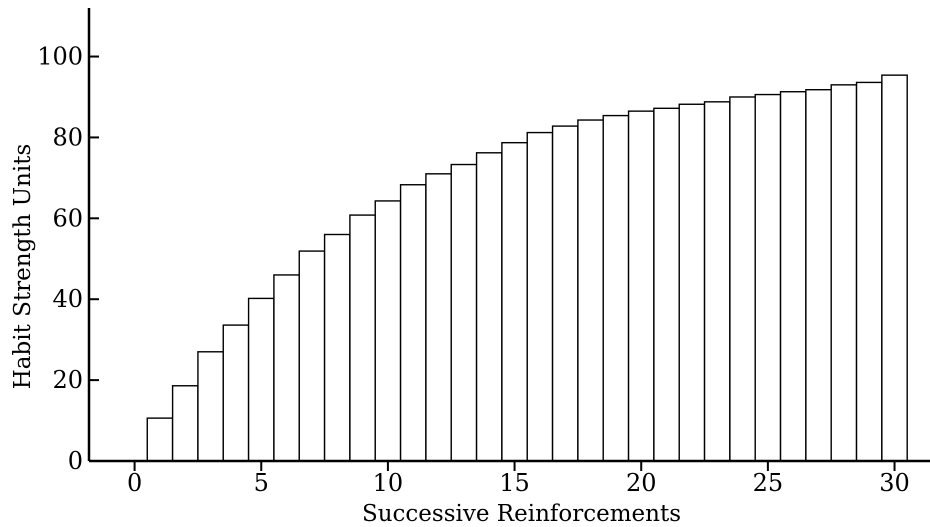 The image size is (930, 527). What do you see at coordinates (23, 267) in the screenshot?
I see `y-axis-label: Habit Strength Units` at bounding box center [23, 267].